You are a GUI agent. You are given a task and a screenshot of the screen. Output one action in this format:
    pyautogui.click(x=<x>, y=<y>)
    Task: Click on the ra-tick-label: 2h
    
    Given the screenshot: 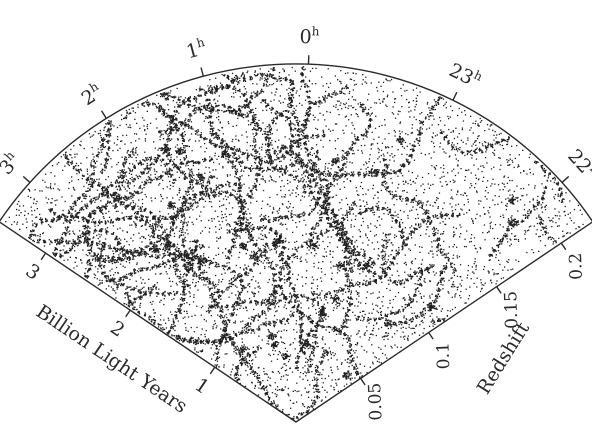 What is the action you would take?
    pyautogui.click(x=91, y=94)
    